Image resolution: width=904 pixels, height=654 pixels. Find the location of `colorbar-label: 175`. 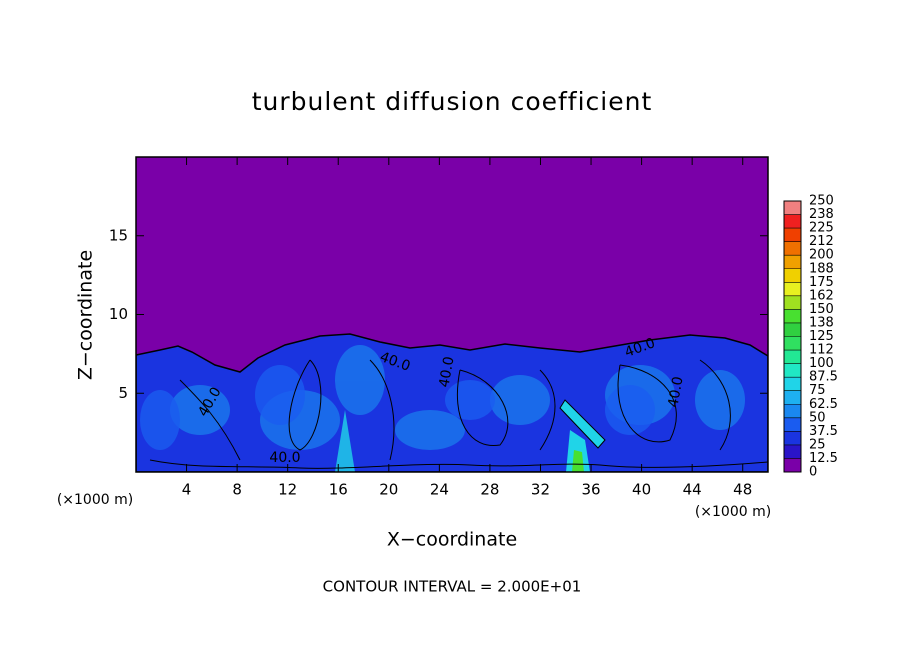

colorbar-label: 175 is located at coordinates (821, 282).